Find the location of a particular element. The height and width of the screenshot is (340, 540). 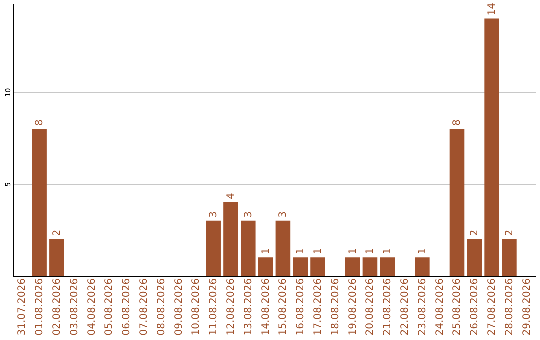

x-tick-label: 28.08.2026 is located at coordinates (510, 307).